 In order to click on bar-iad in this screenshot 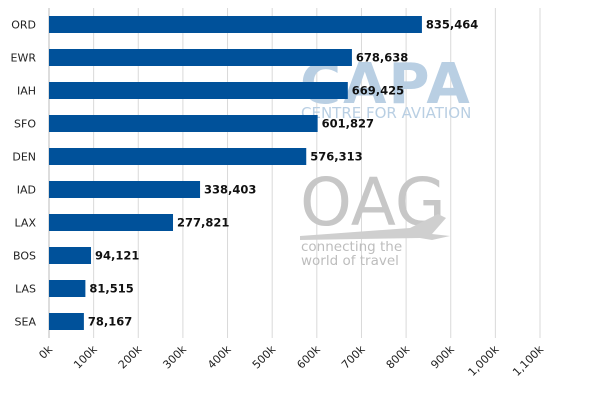, I will do `click(125, 189)`.